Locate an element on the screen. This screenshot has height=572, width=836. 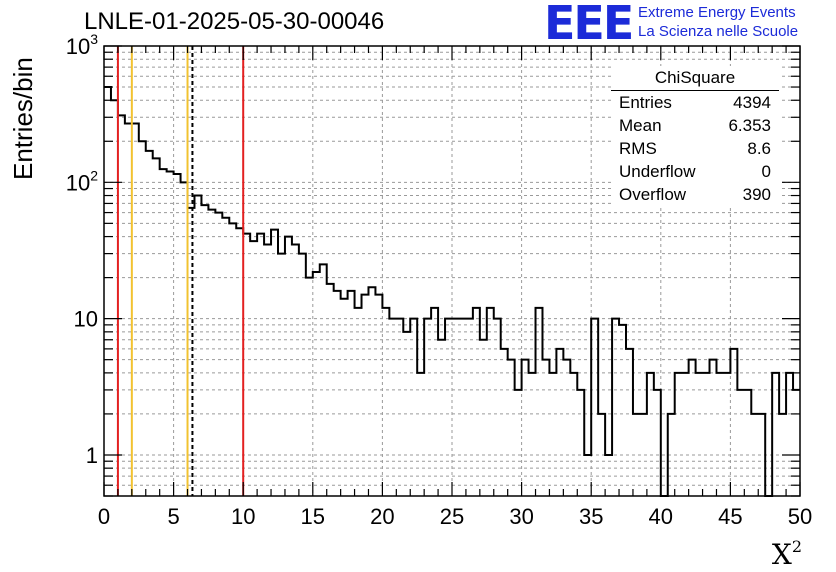
y-tick-label: 10² is located at coordinates (82, 181).